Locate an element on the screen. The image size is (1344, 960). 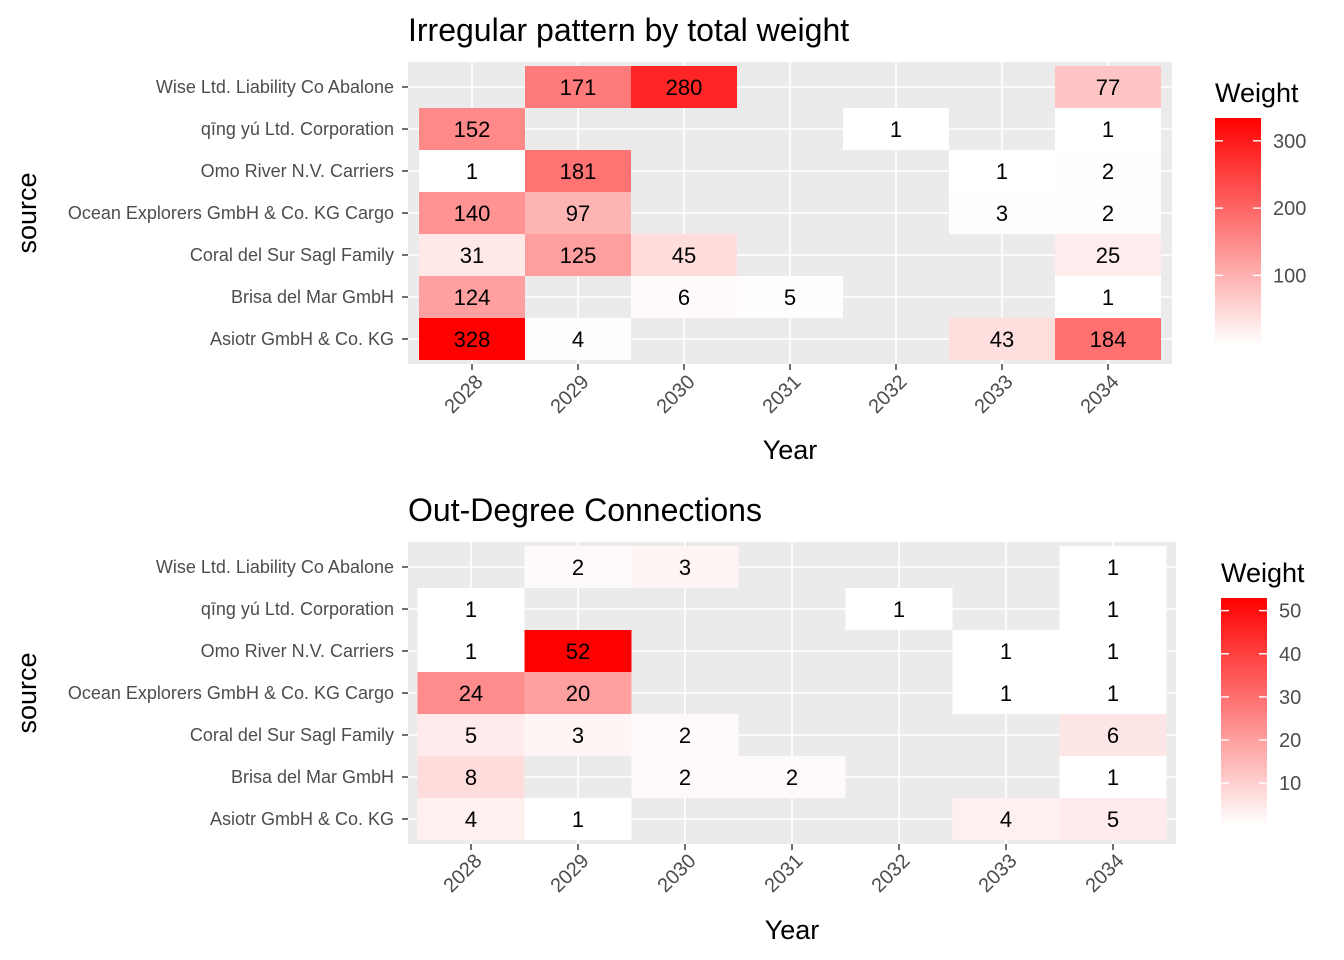
cell-value-label: 125 is located at coordinates (578, 255).